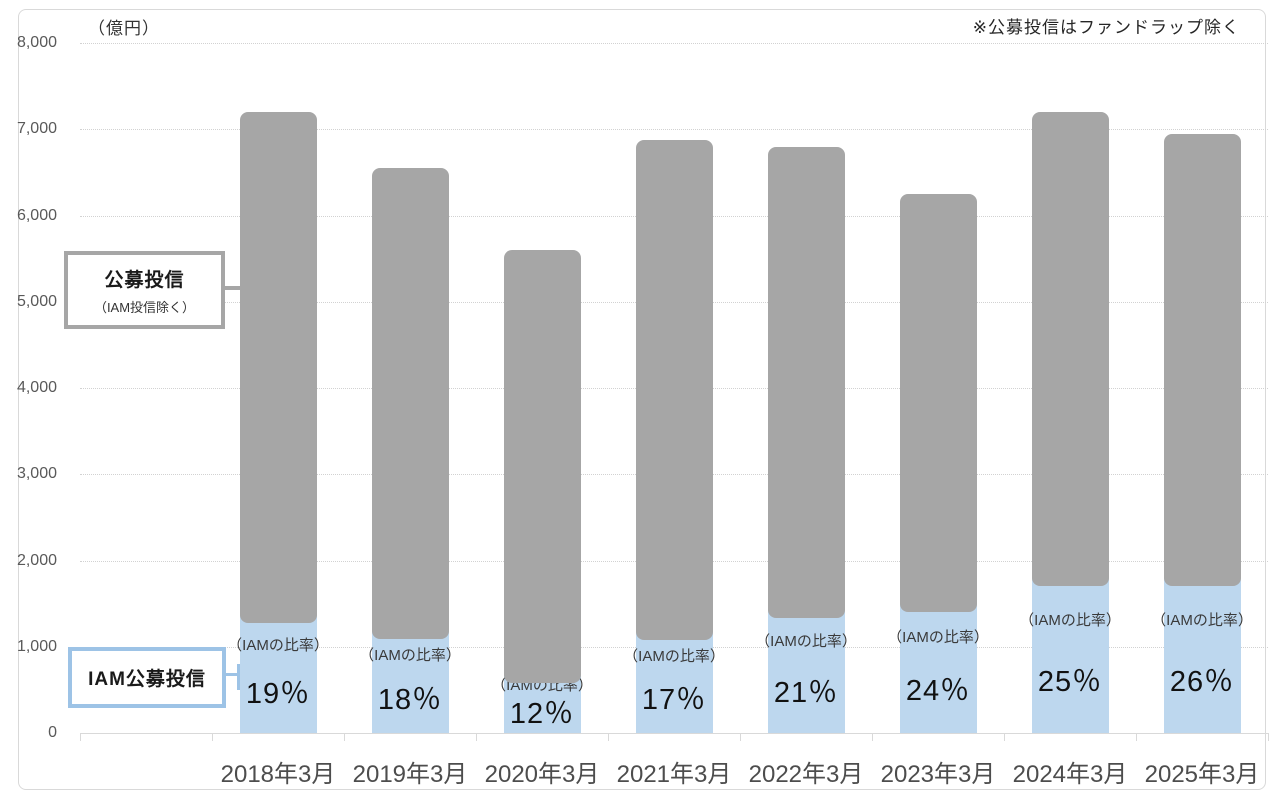  Describe the element at coordinates (1070, 655) in the screenshot. I see `bar-segment-iam: （IAMの比率） 25％` at that location.